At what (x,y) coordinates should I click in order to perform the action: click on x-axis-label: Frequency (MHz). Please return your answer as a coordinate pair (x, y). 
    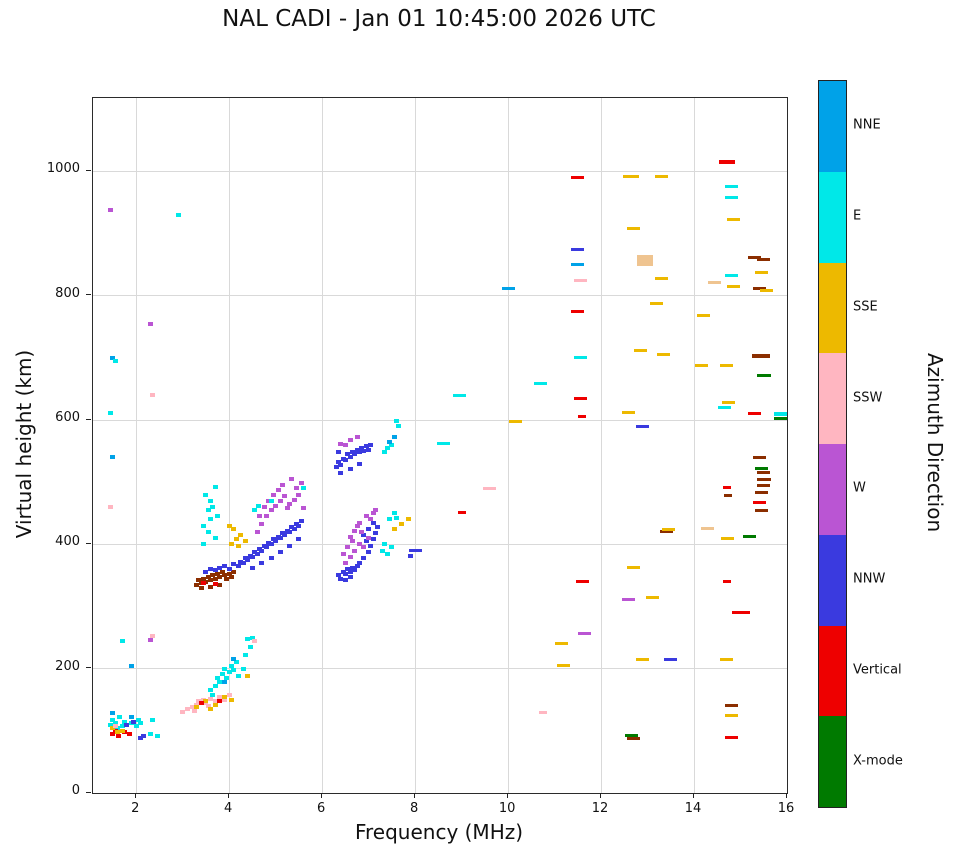
    Looking at the image, I should click on (439, 832).